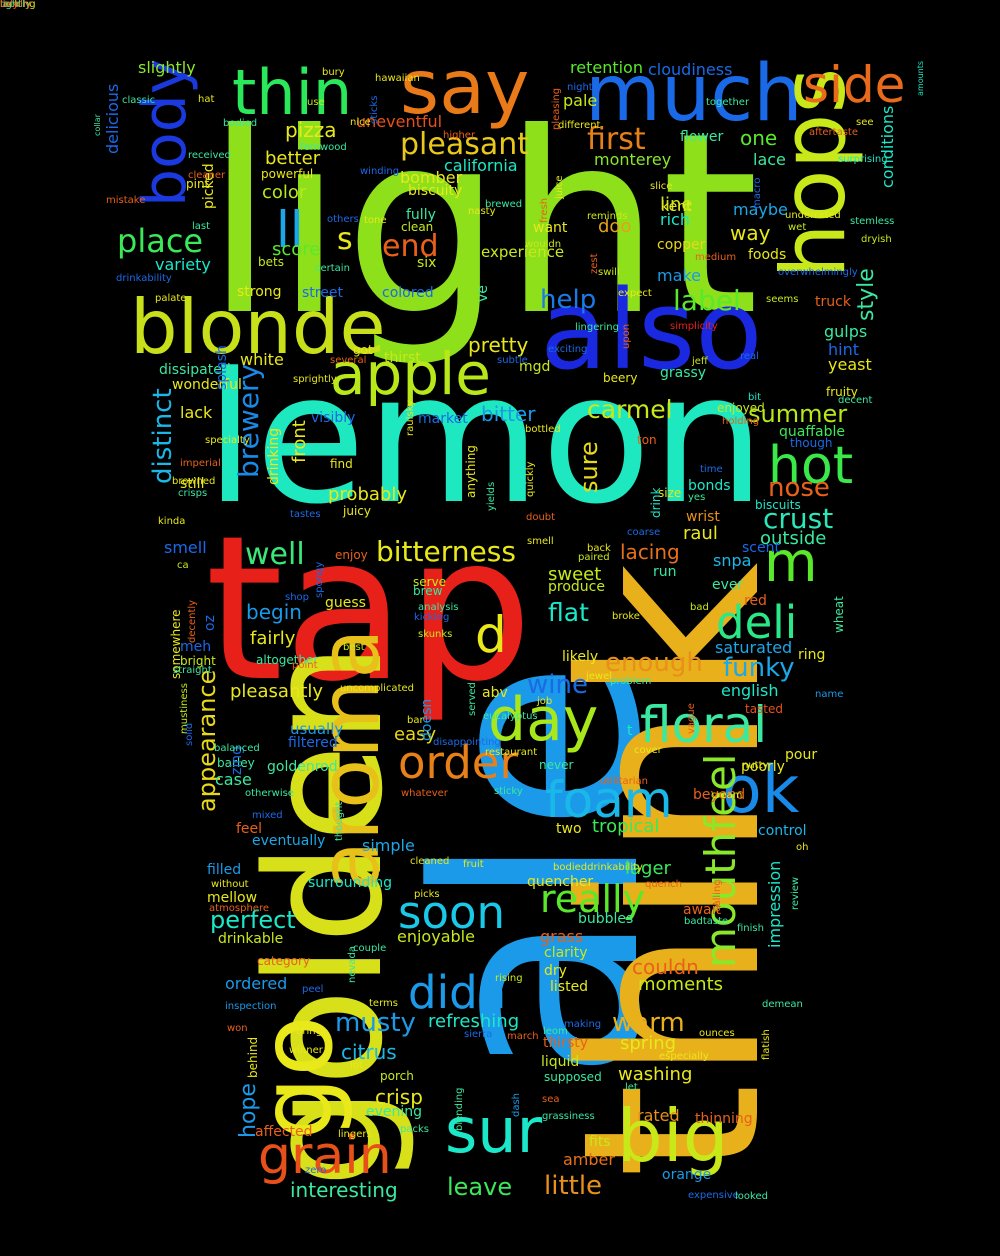 The image size is (1000, 1256). I want to click on cloud-word: skunks, so click(435, 634).